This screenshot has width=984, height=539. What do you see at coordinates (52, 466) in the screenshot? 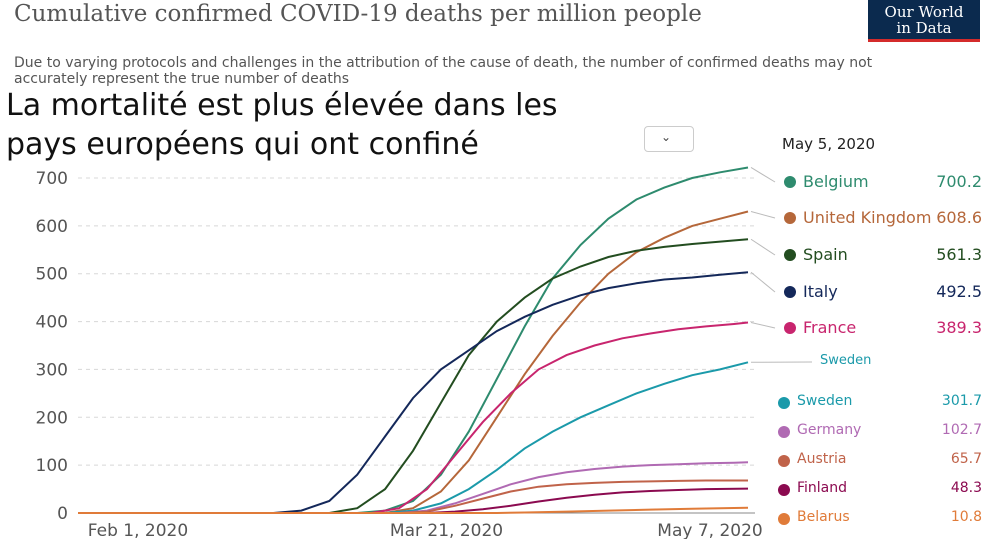
I see `y-tick-label-100: 100` at bounding box center [52, 466].